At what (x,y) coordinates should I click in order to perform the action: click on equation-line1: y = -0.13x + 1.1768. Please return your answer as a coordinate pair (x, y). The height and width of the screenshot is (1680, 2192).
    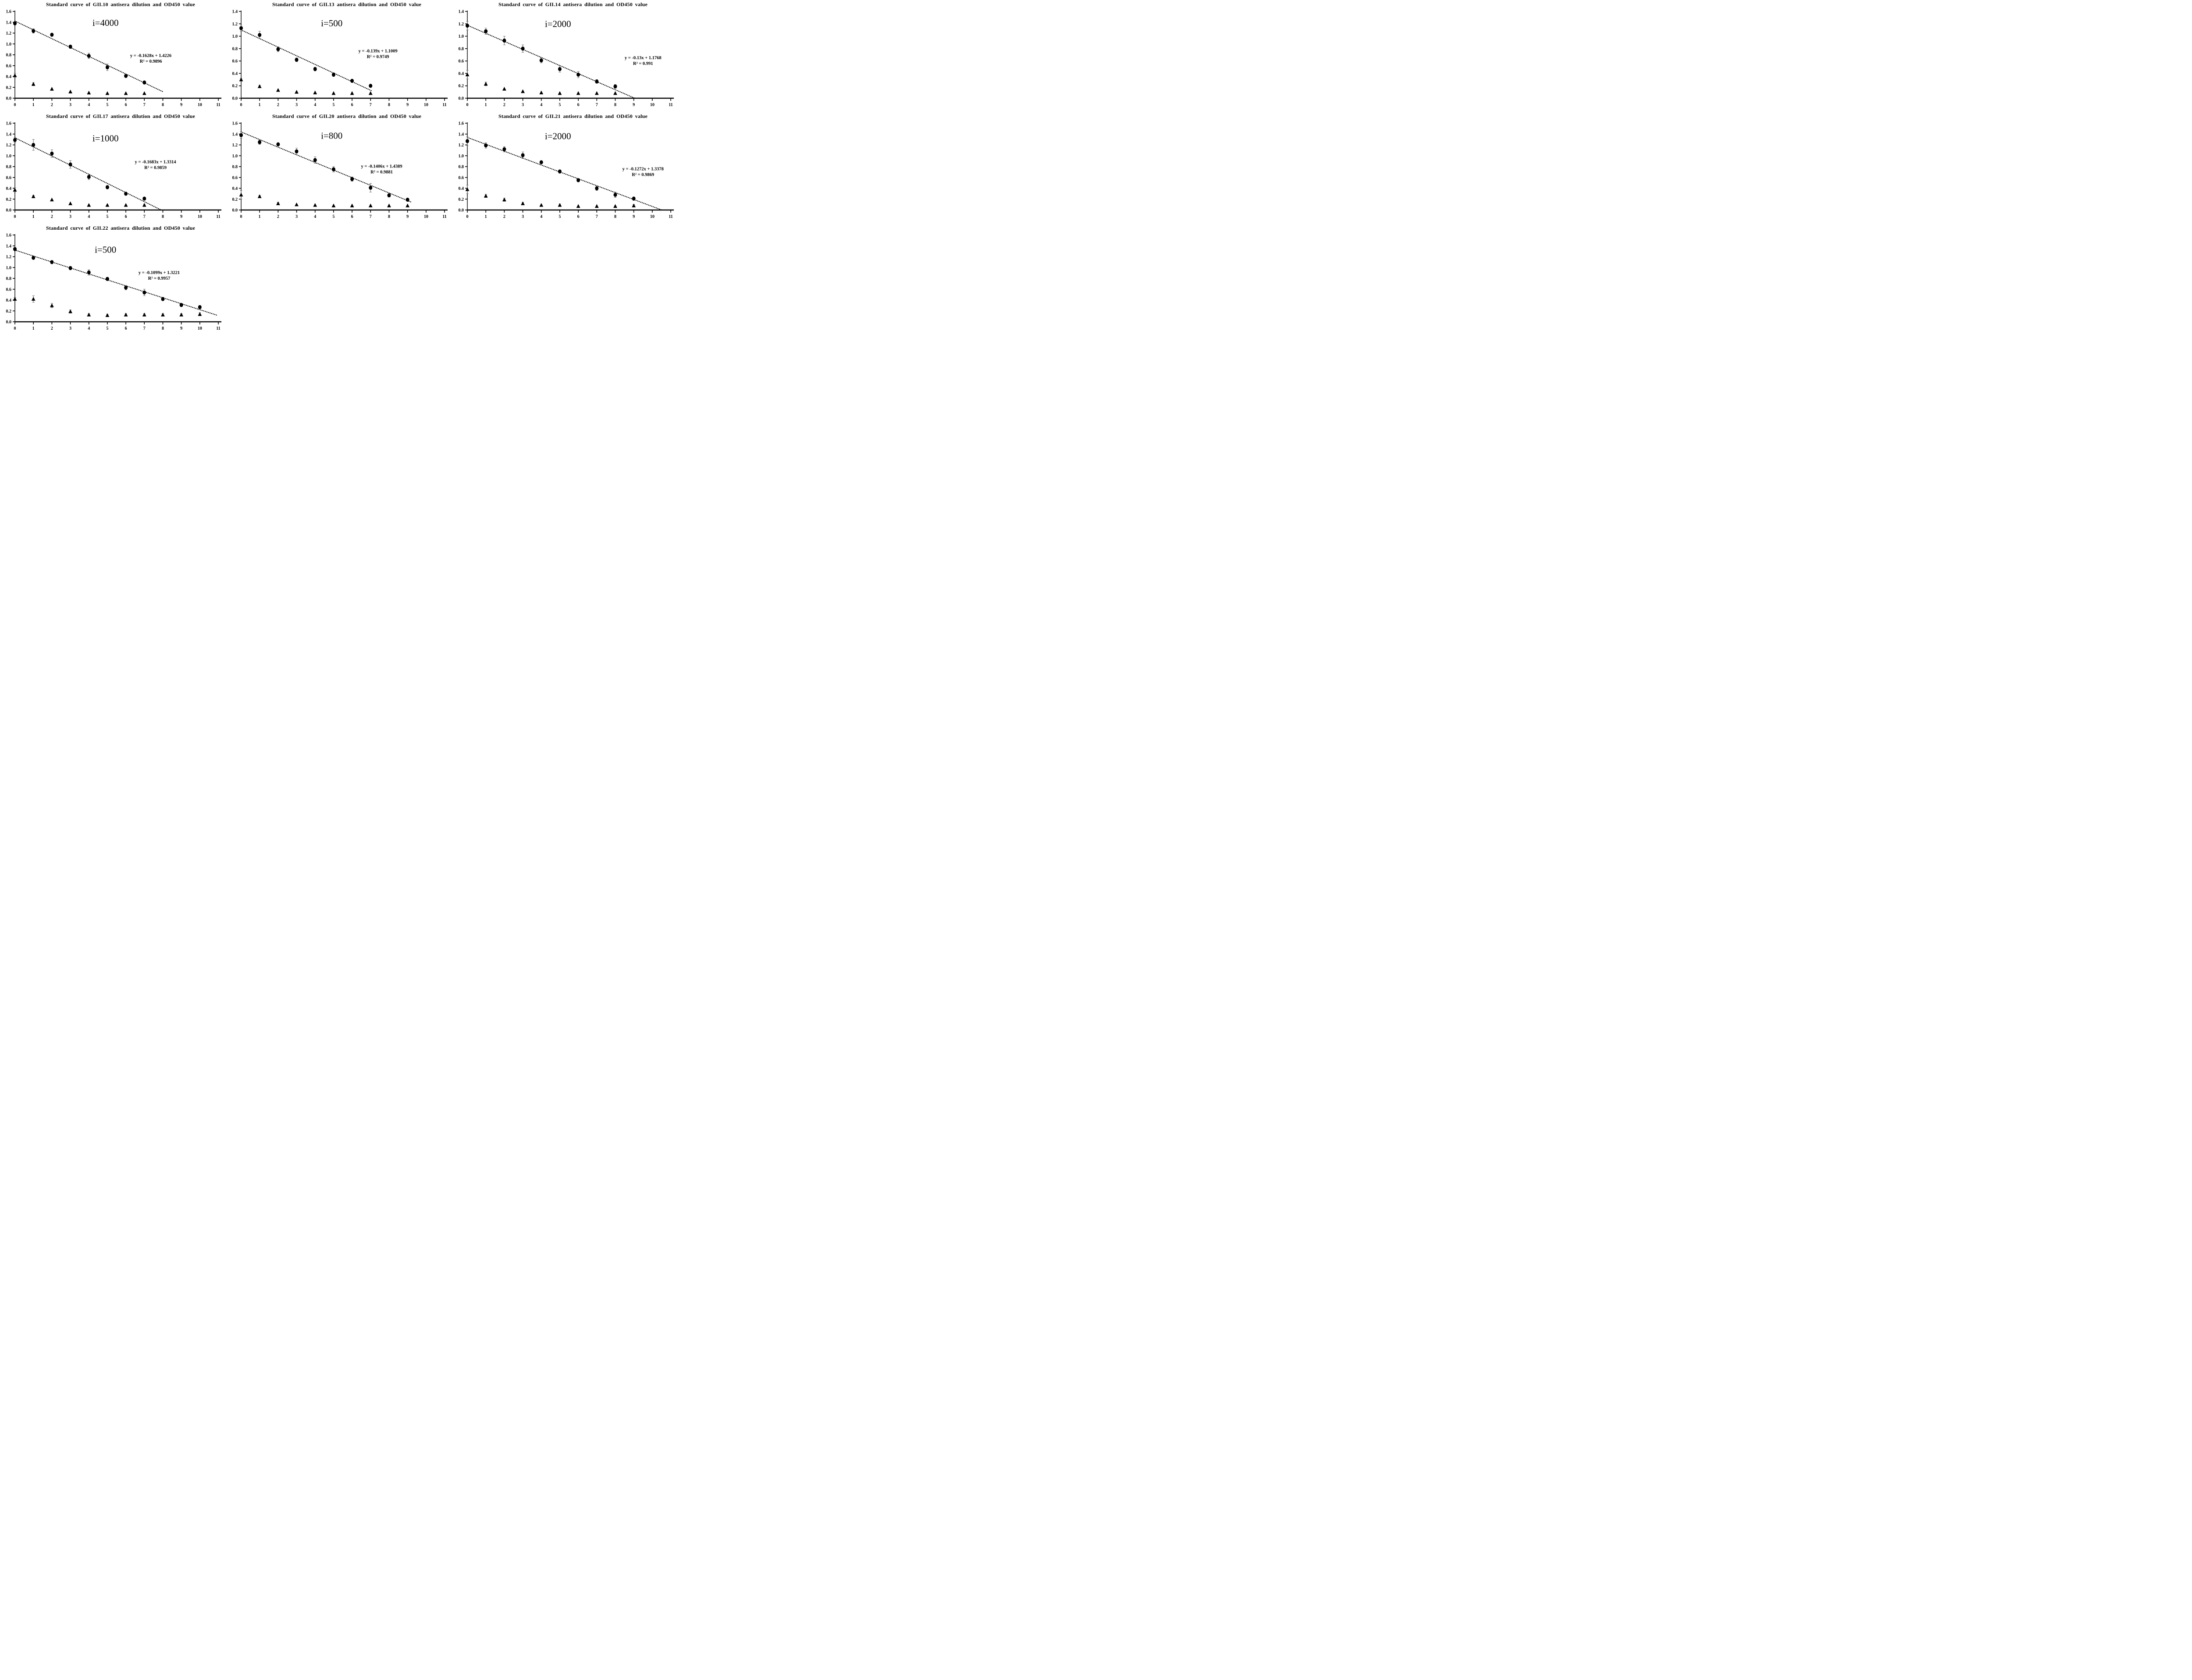
    Looking at the image, I should click on (644, 58).